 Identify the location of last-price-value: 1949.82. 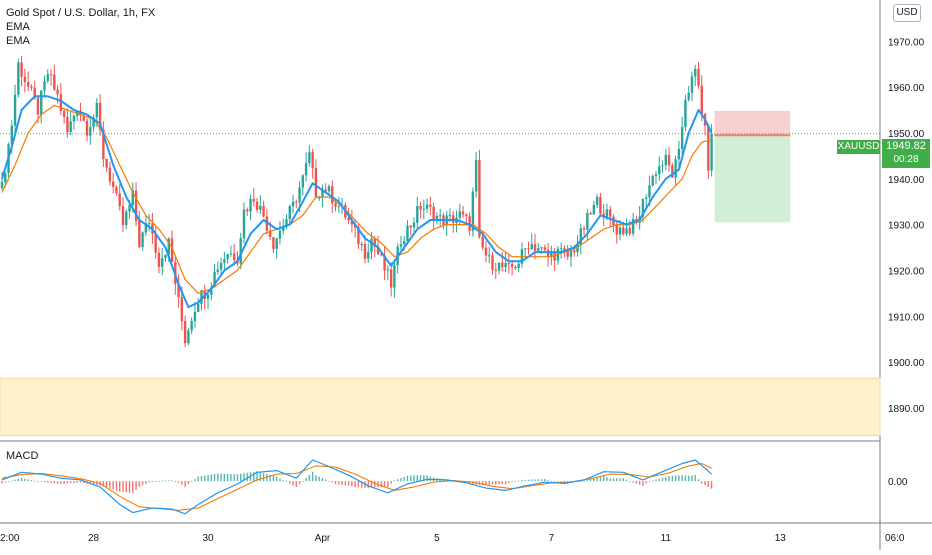
(906, 146).